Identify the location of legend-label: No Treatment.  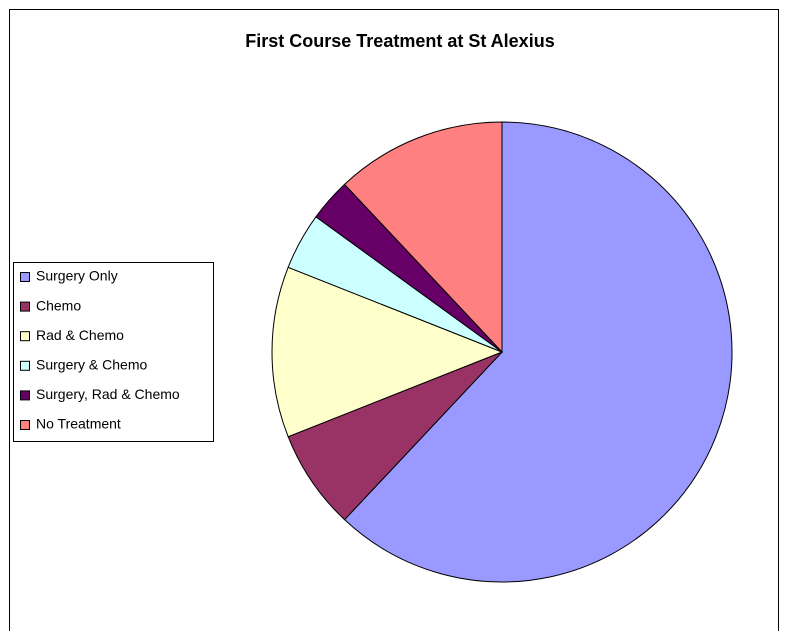
(78, 424).